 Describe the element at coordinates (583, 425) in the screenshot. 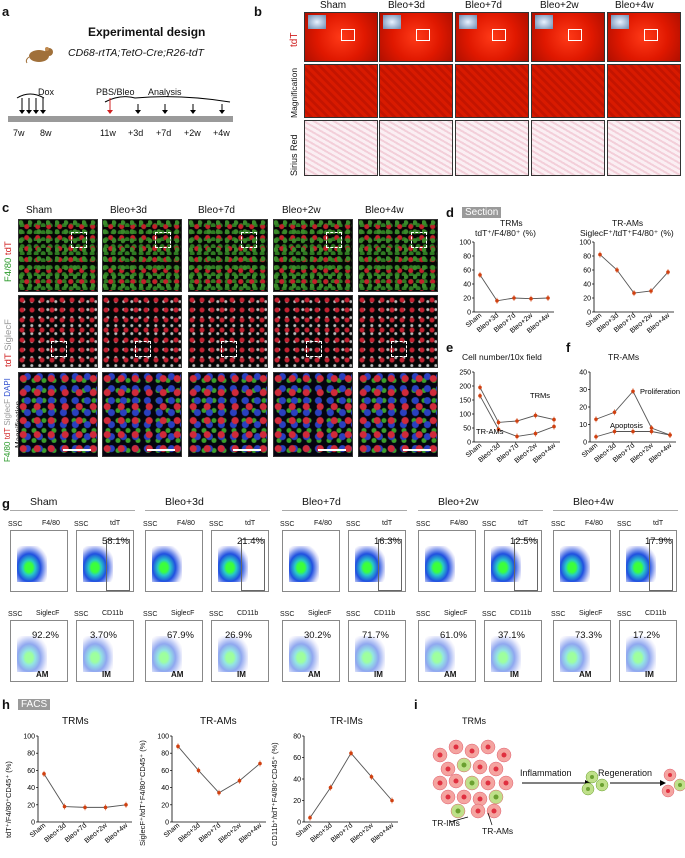

I see `y-tick-label: 10` at that location.